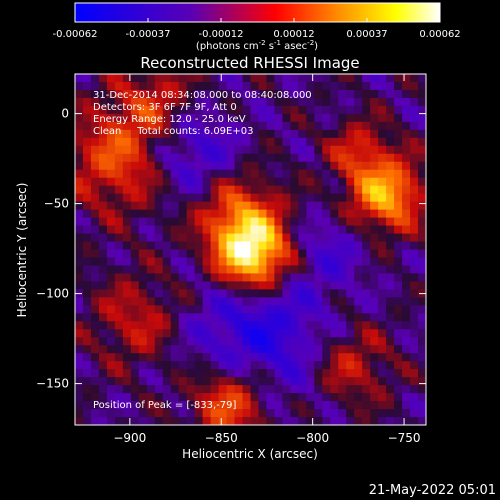 The image size is (500, 500). I want to click on colorbar-unit-label: (photons cm-2 s-1 asec-2), so click(257, 45).